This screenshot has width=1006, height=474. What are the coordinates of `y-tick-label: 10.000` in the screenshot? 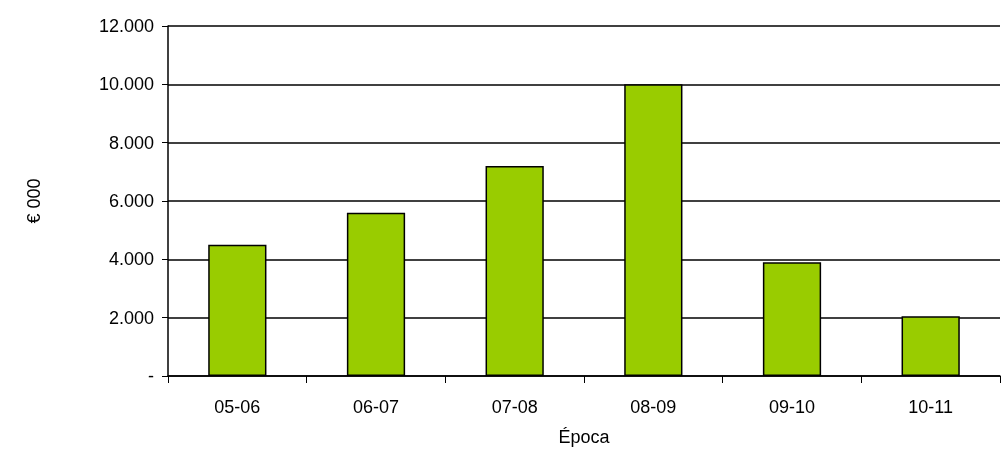 It's located at (126, 84).